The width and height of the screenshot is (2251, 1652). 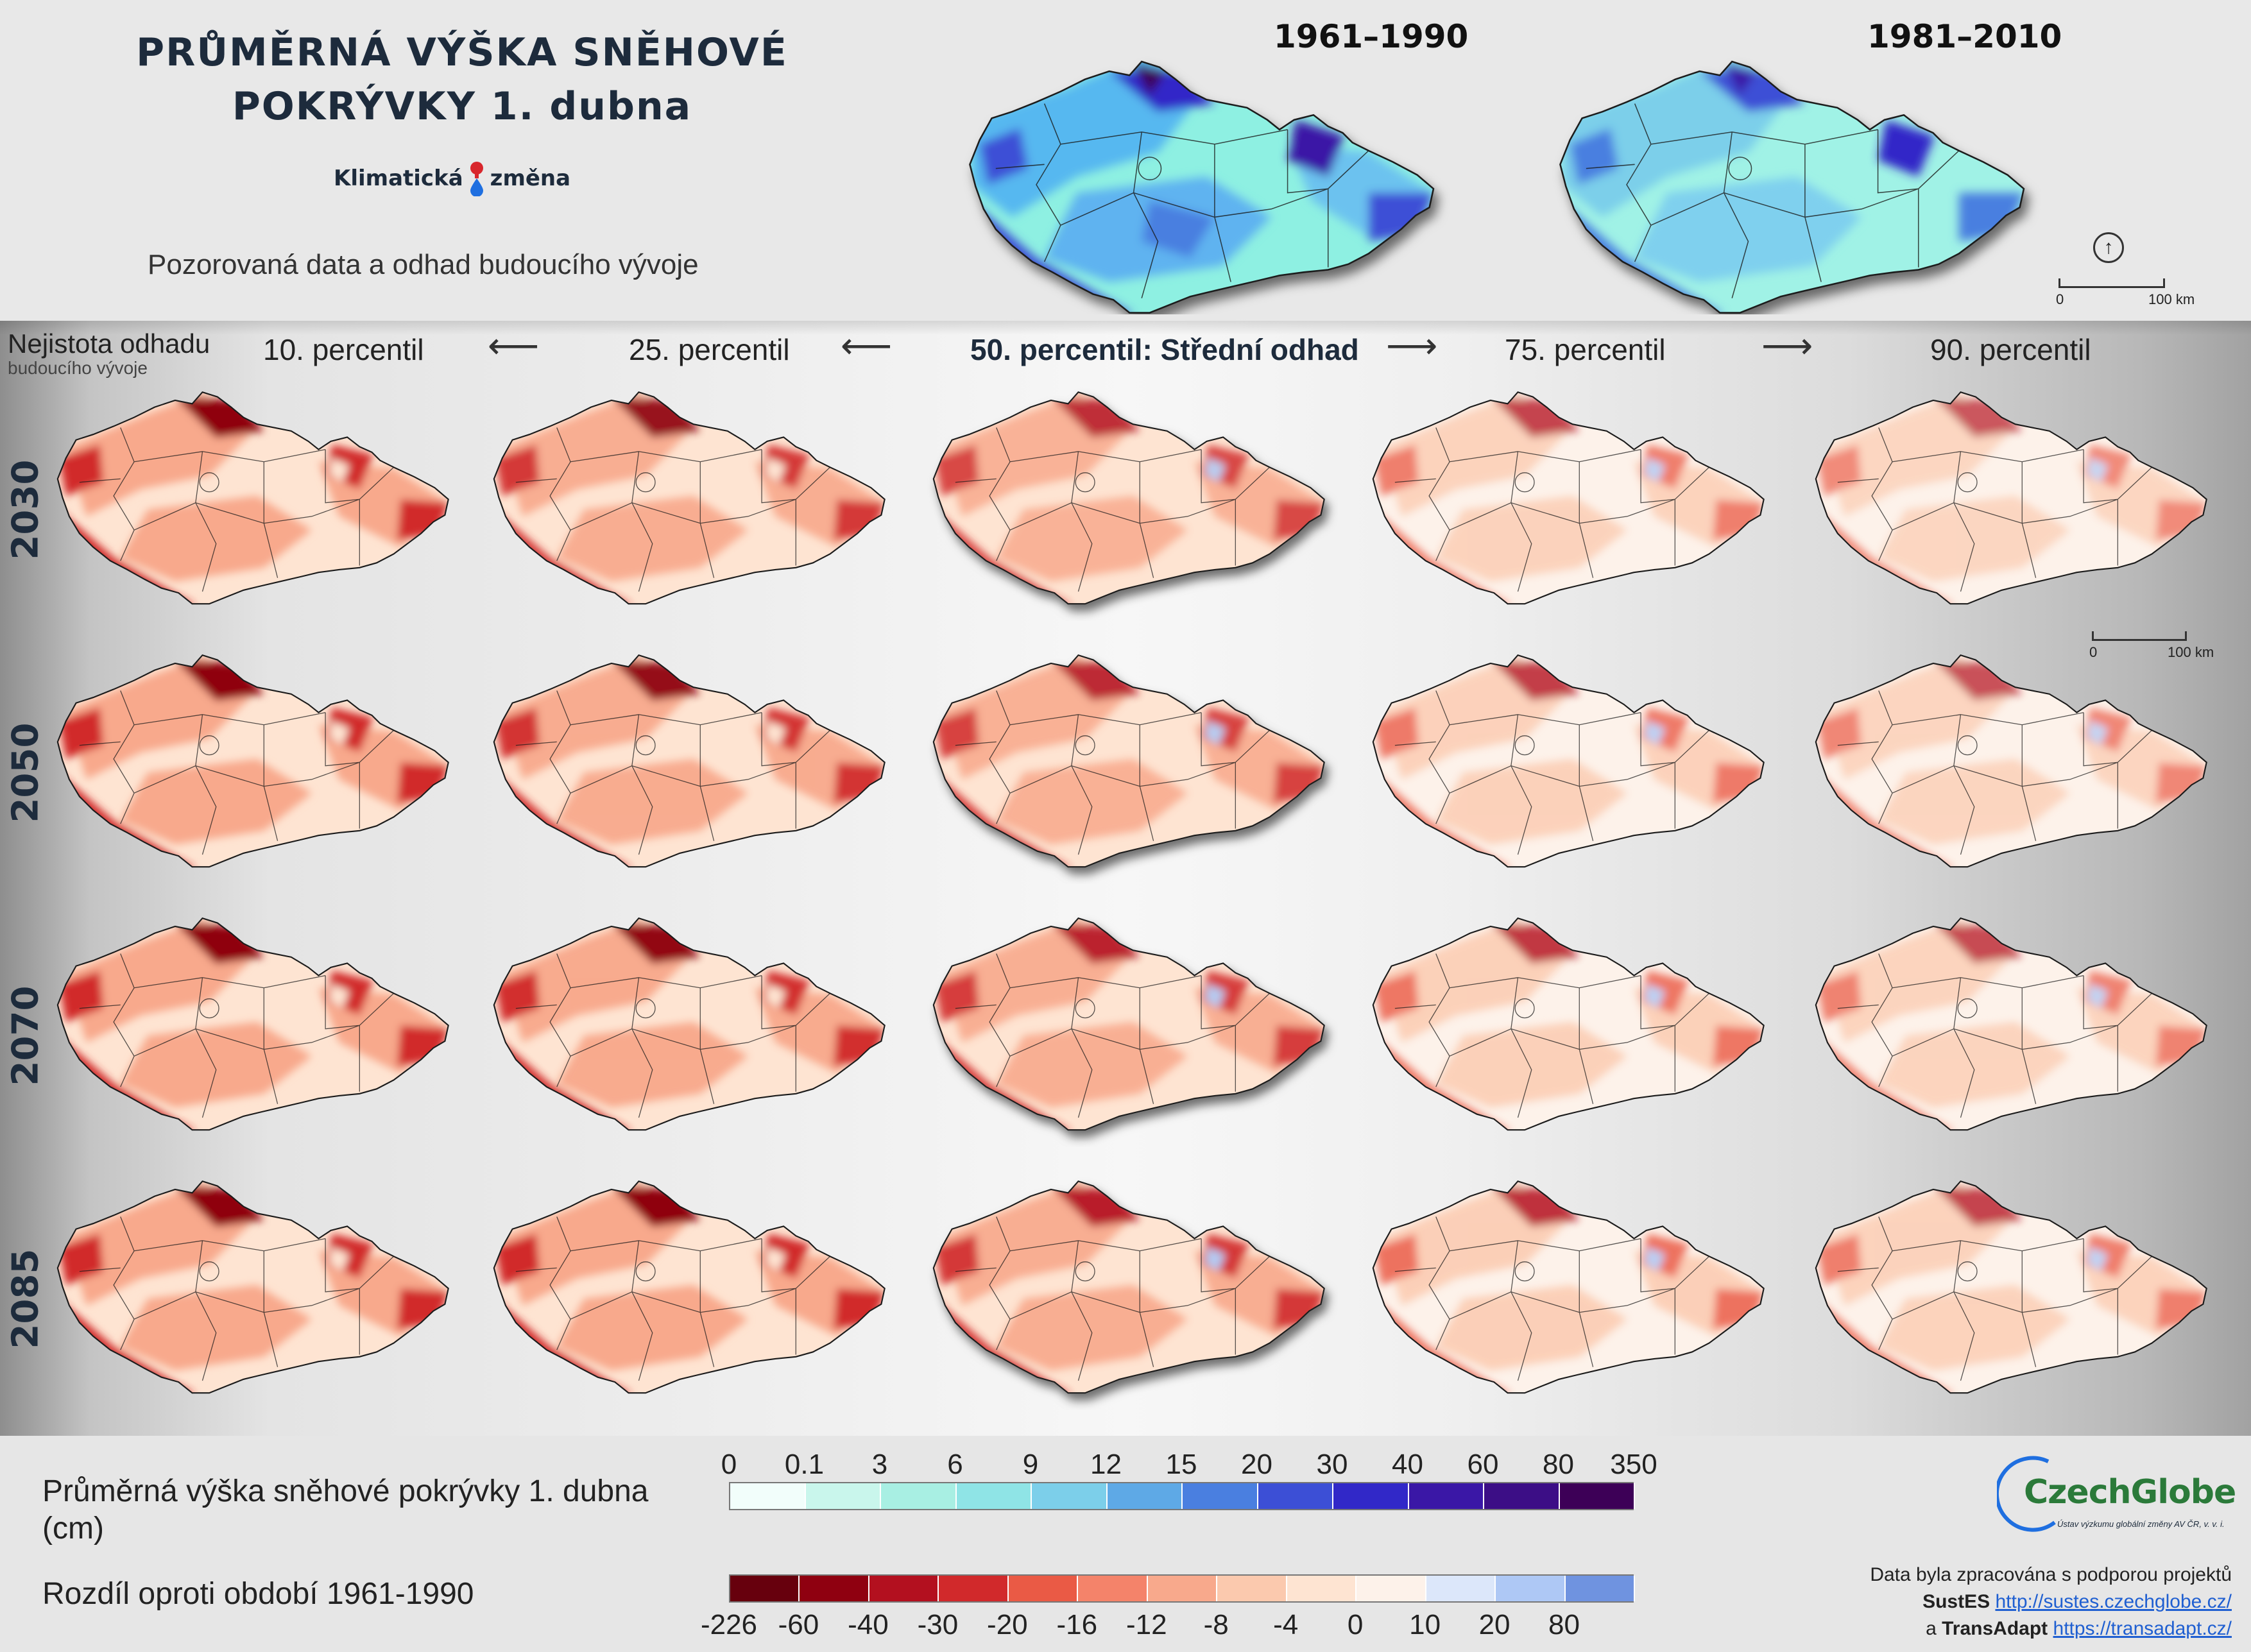 I want to click on legend-tick-label: 6, so click(x=955, y=1464).